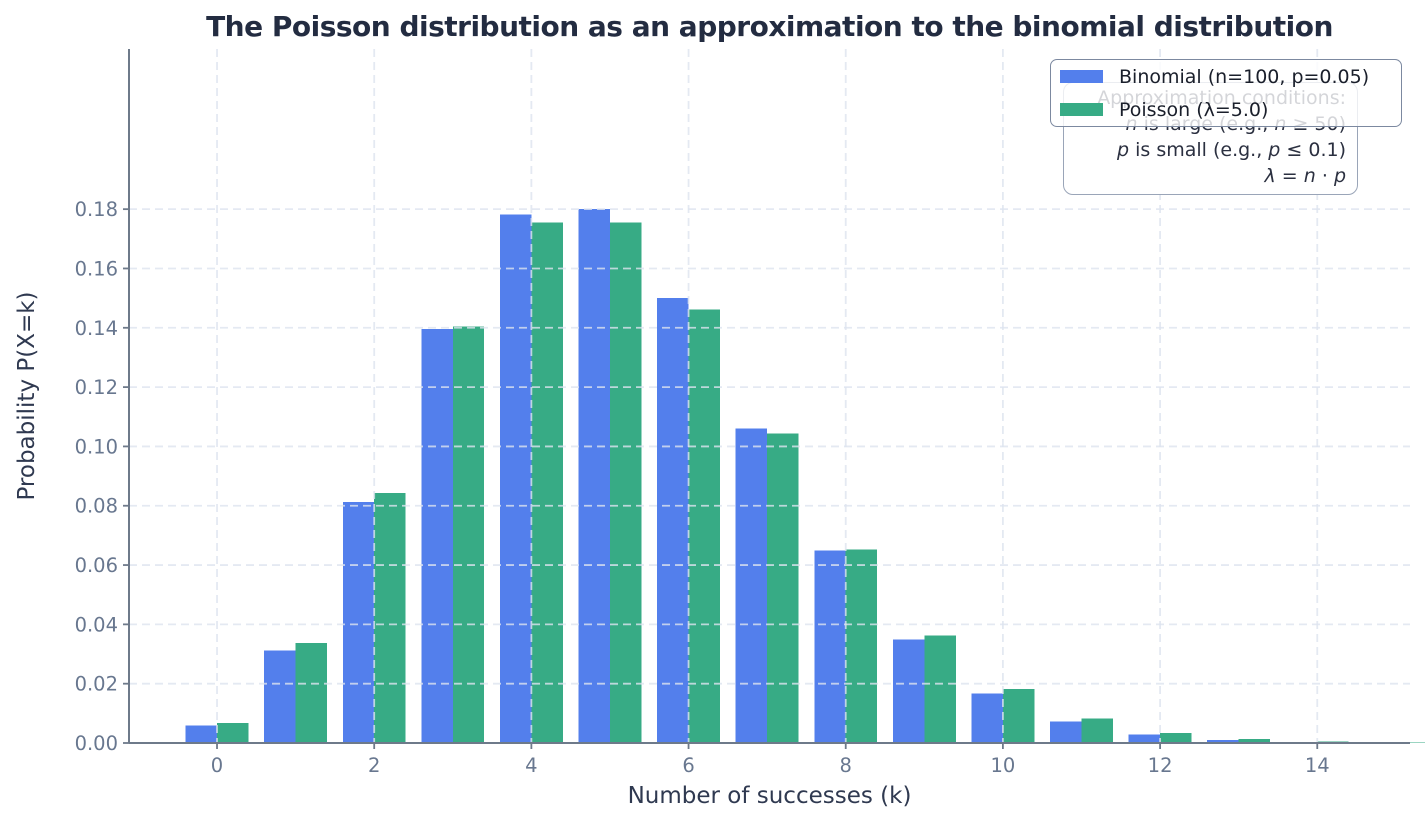  Describe the element at coordinates (96, 268) in the screenshot. I see `y-tick-label: 0.16` at that location.